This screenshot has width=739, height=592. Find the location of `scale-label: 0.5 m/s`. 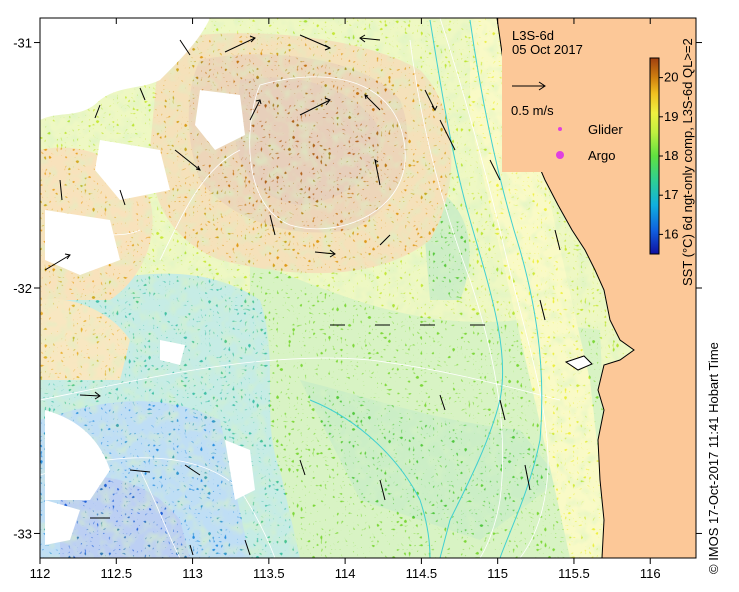

scale-label: 0.5 m/s is located at coordinates (532, 110).